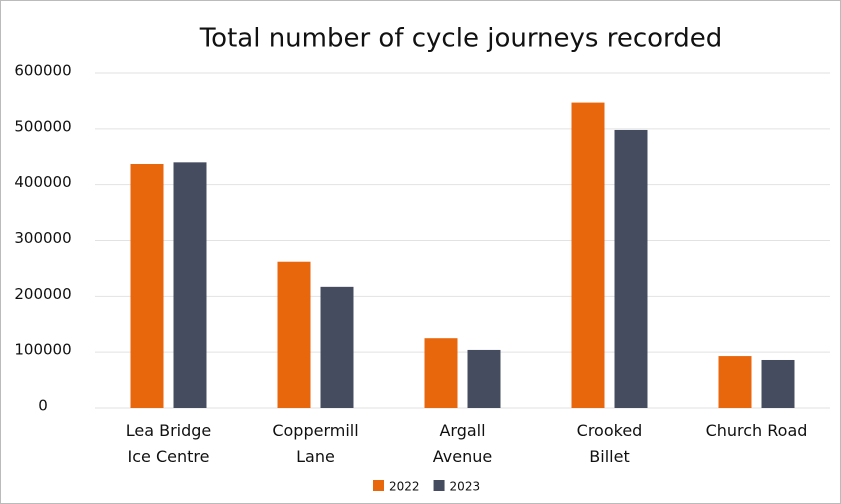 The image size is (841, 504). Describe the element at coordinates (42, 294) in the screenshot. I see `y-tick-label: 200000` at that location.